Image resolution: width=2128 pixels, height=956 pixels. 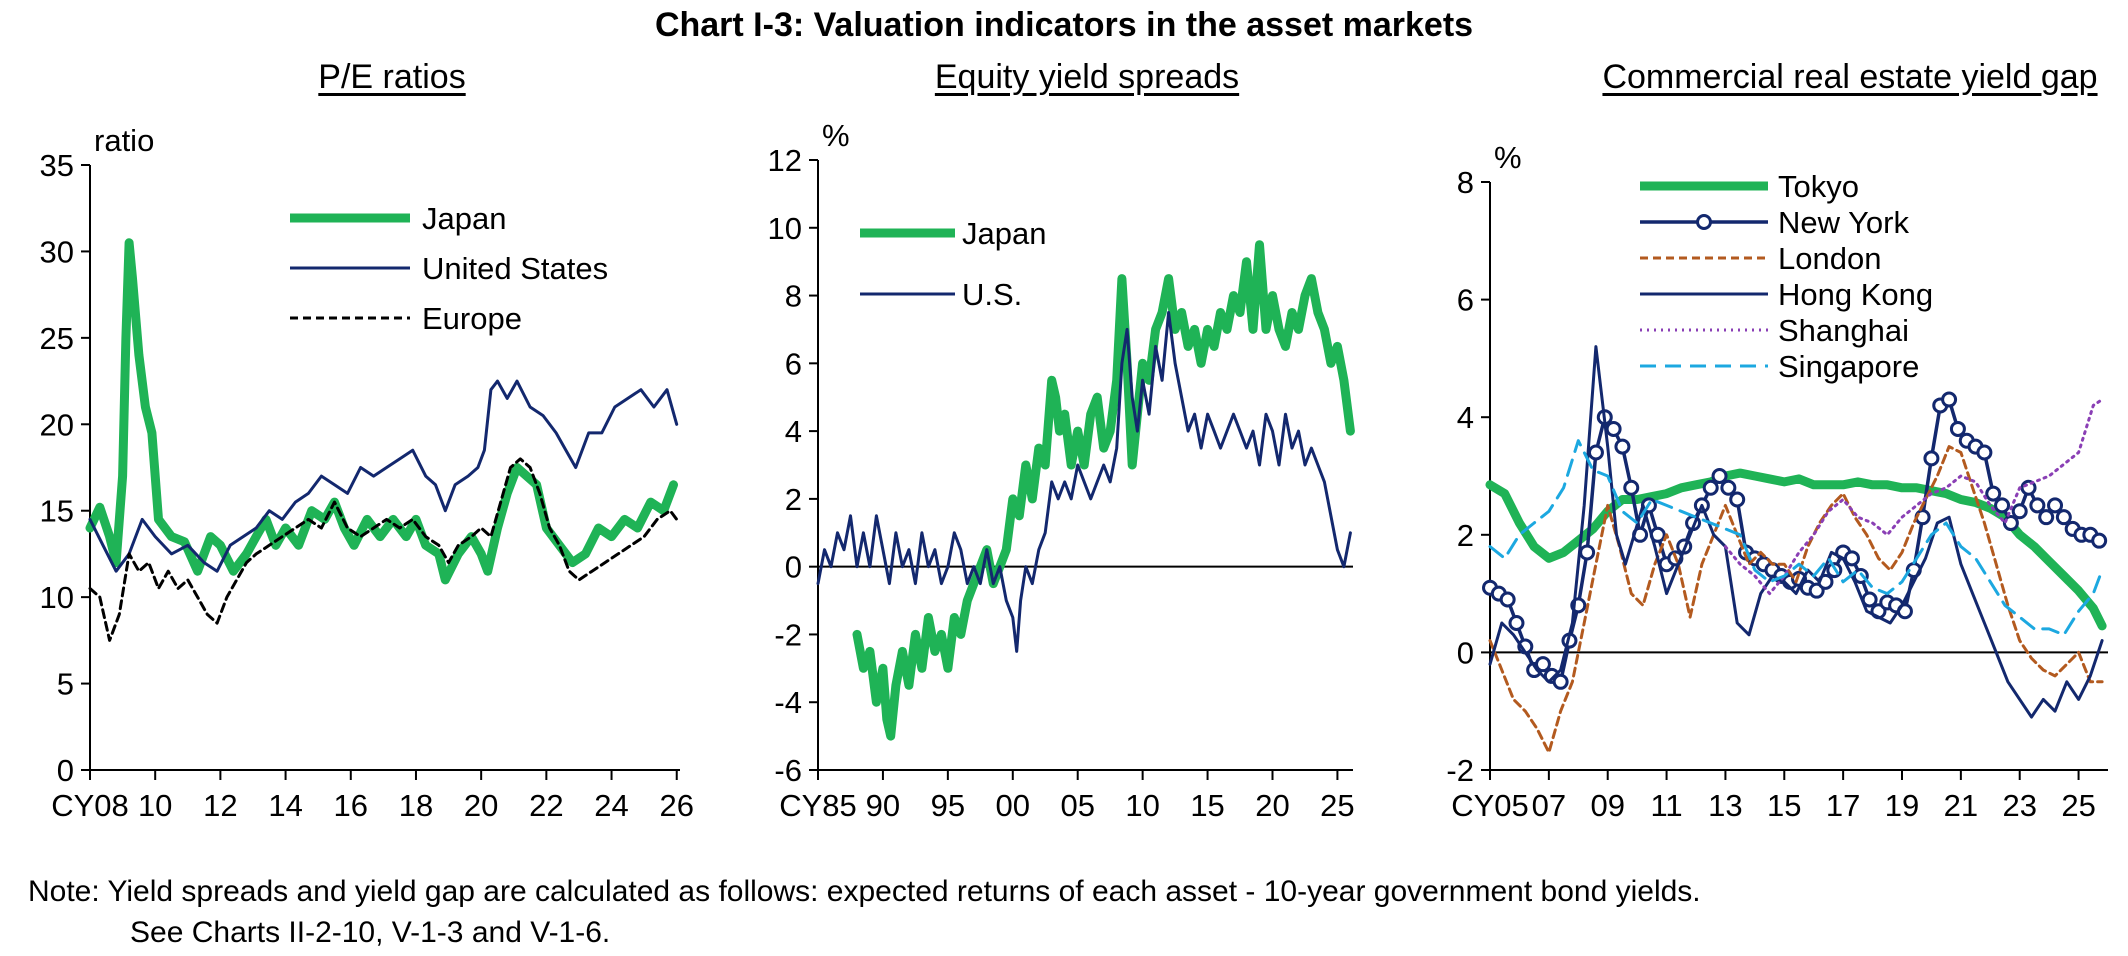 What do you see at coordinates (57, 424) in the screenshot?
I see `y-tick-label: 20` at bounding box center [57, 424].